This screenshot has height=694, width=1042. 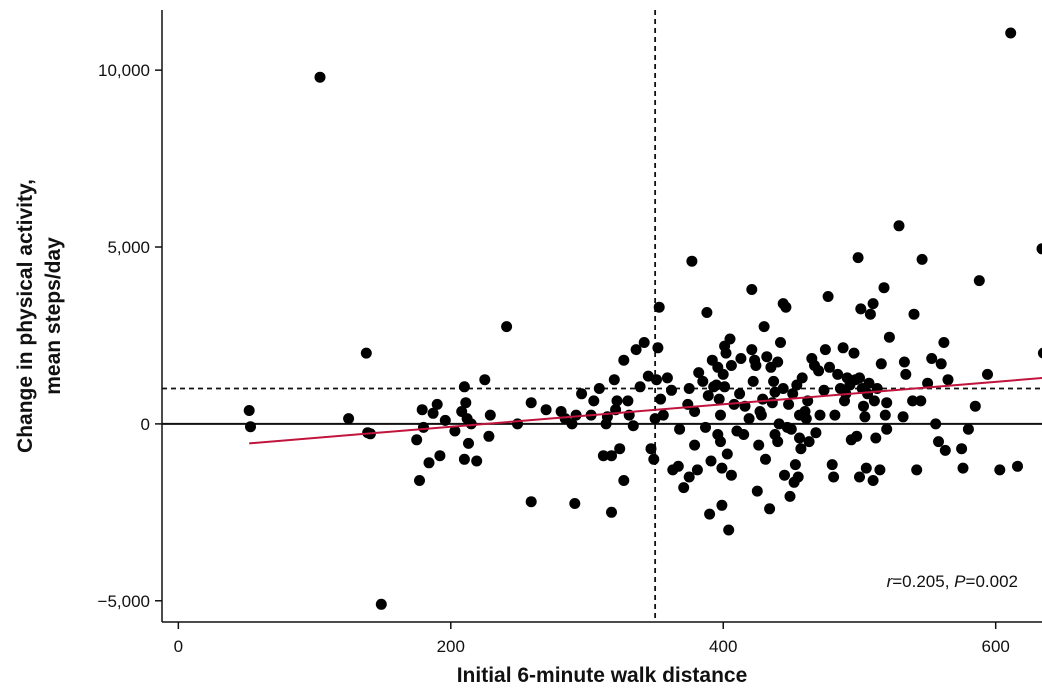 I want to click on correlation-annotation: r=0.205, P=0.002, so click(x=952, y=581).